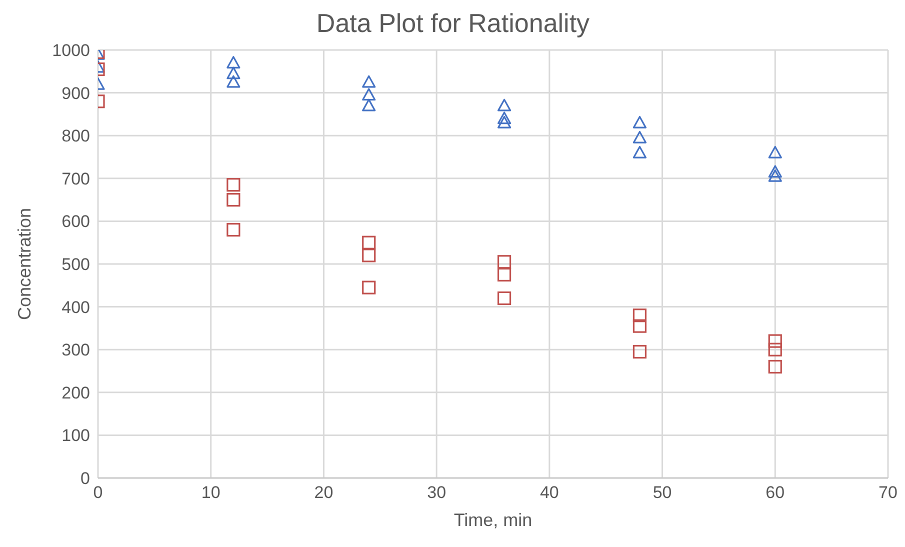 This screenshot has width=905, height=547. I want to click on x-tick-label: 20, so click(324, 492).